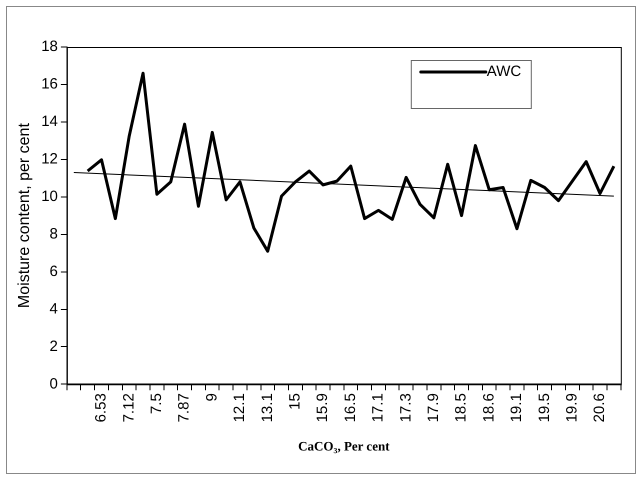 This screenshot has height=482, width=644. What do you see at coordinates (49, 47) in the screenshot?
I see `y-tick-label: 18` at bounding box center [49, 47].